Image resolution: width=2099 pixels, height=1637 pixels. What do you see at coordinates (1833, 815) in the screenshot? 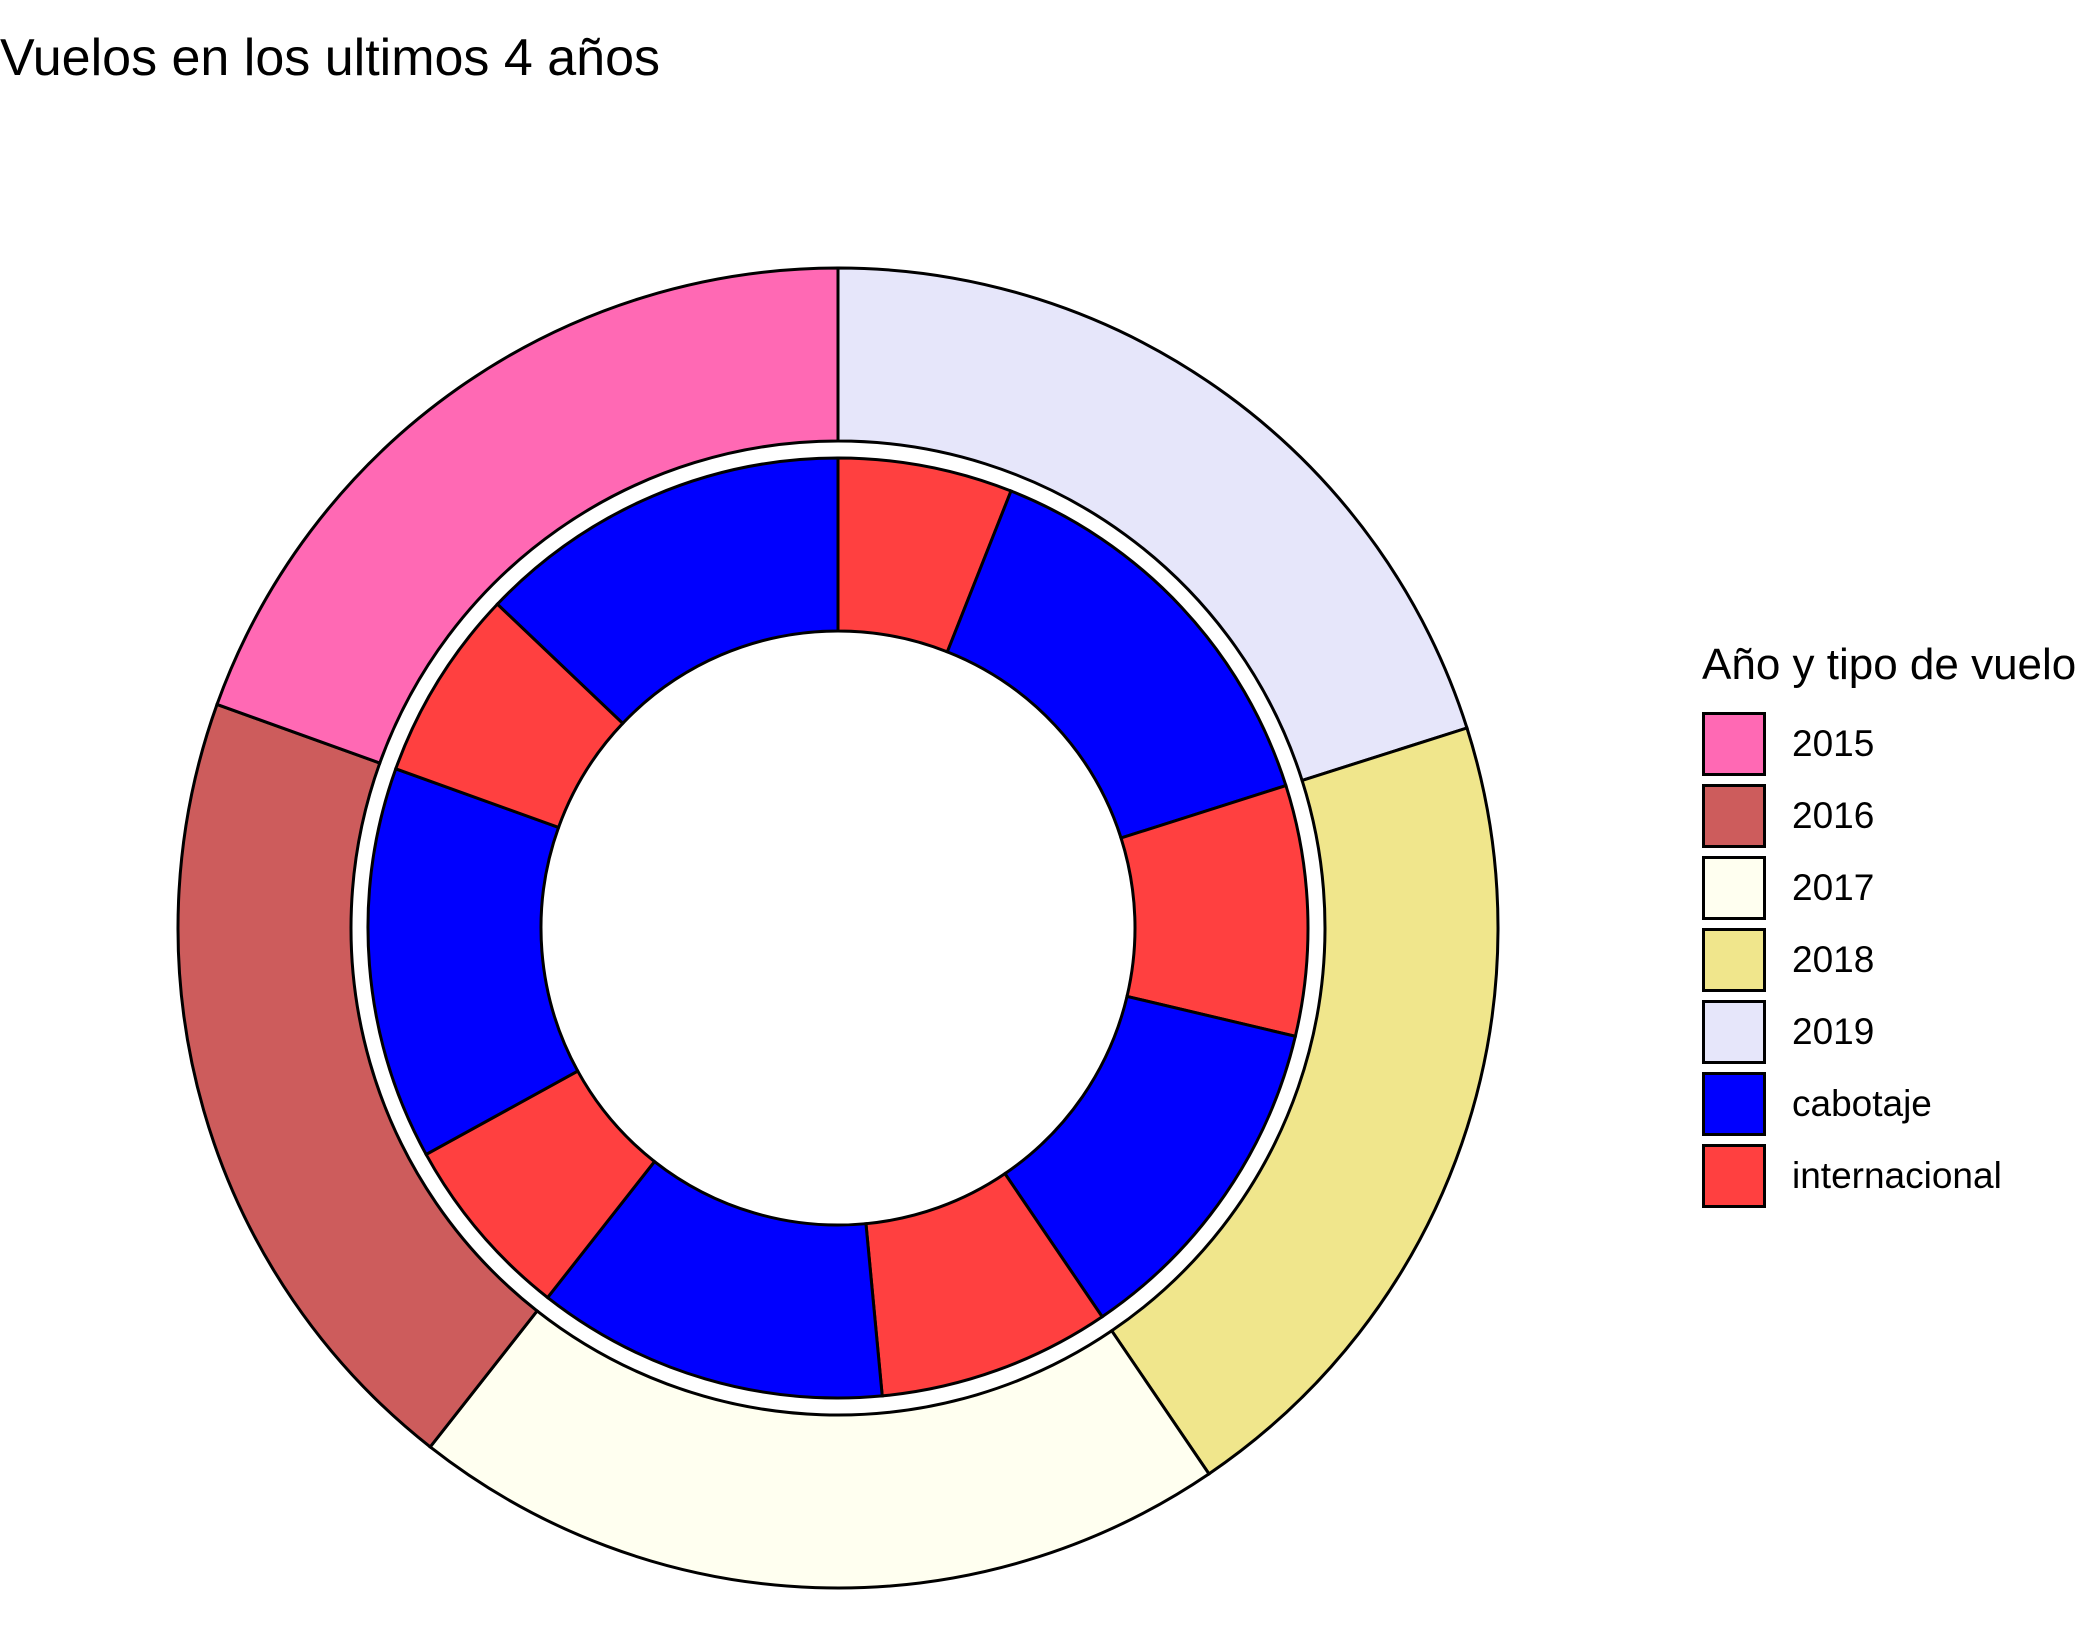
I see `legend-label: 2016` at bounding box center [1833, 815].